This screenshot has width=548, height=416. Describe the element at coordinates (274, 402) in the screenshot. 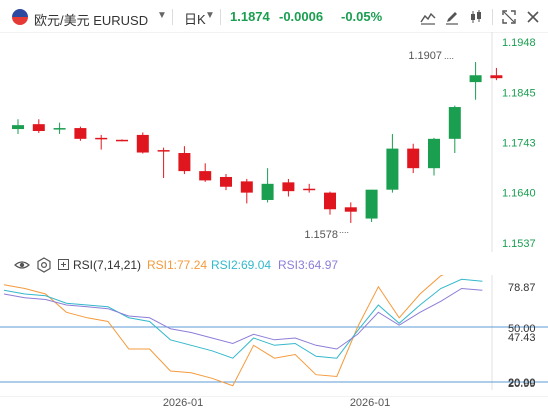

I see `date-axis: 2026-01 2026-01` at that location.